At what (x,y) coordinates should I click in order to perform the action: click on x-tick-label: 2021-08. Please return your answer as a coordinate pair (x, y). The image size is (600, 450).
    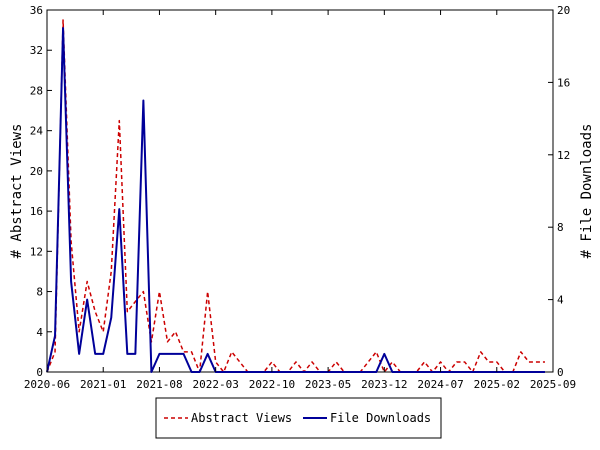
    Looking at the image, I should click on (159, 384).